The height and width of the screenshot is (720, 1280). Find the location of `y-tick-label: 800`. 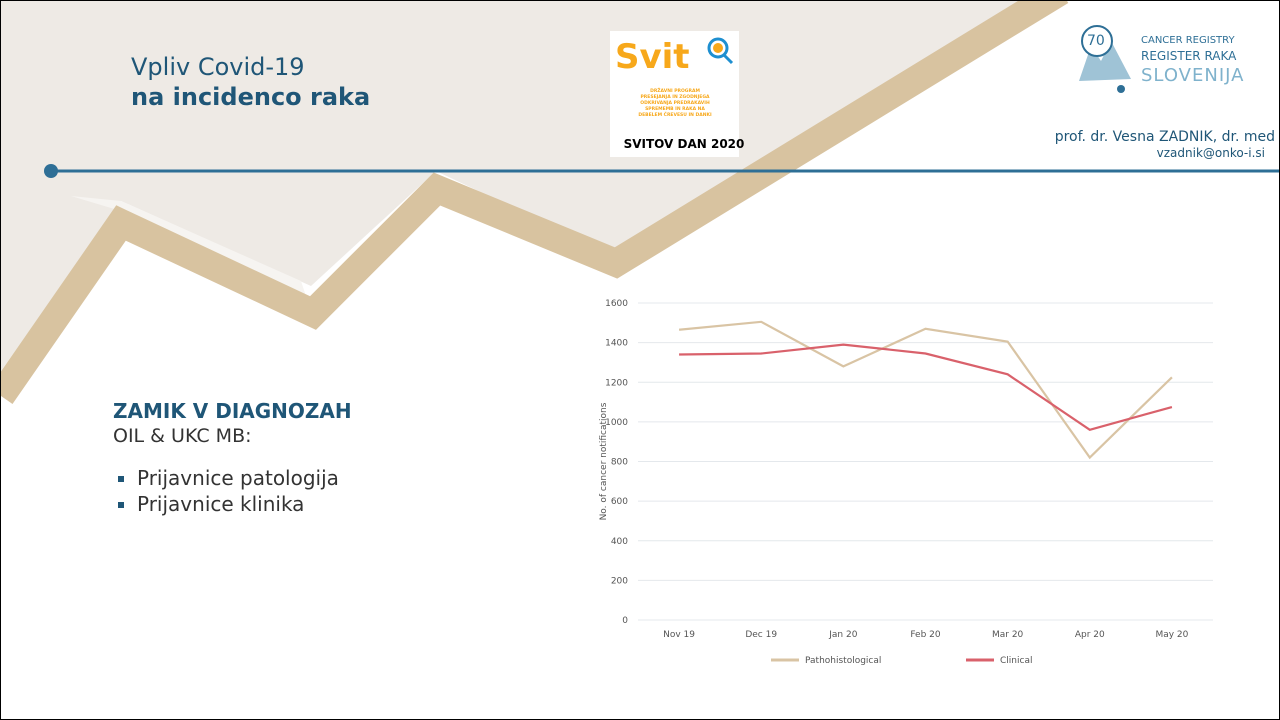

y-tick-label: 800 is located at coordinates (619, 463).